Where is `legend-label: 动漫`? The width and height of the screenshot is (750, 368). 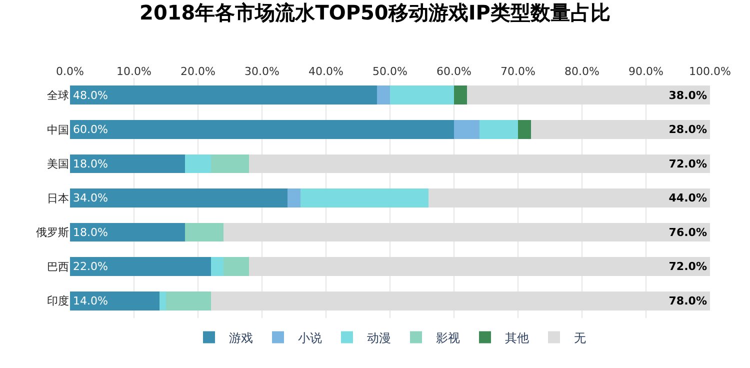 legend-label: 动漫 is located at coordinates (379, 337).